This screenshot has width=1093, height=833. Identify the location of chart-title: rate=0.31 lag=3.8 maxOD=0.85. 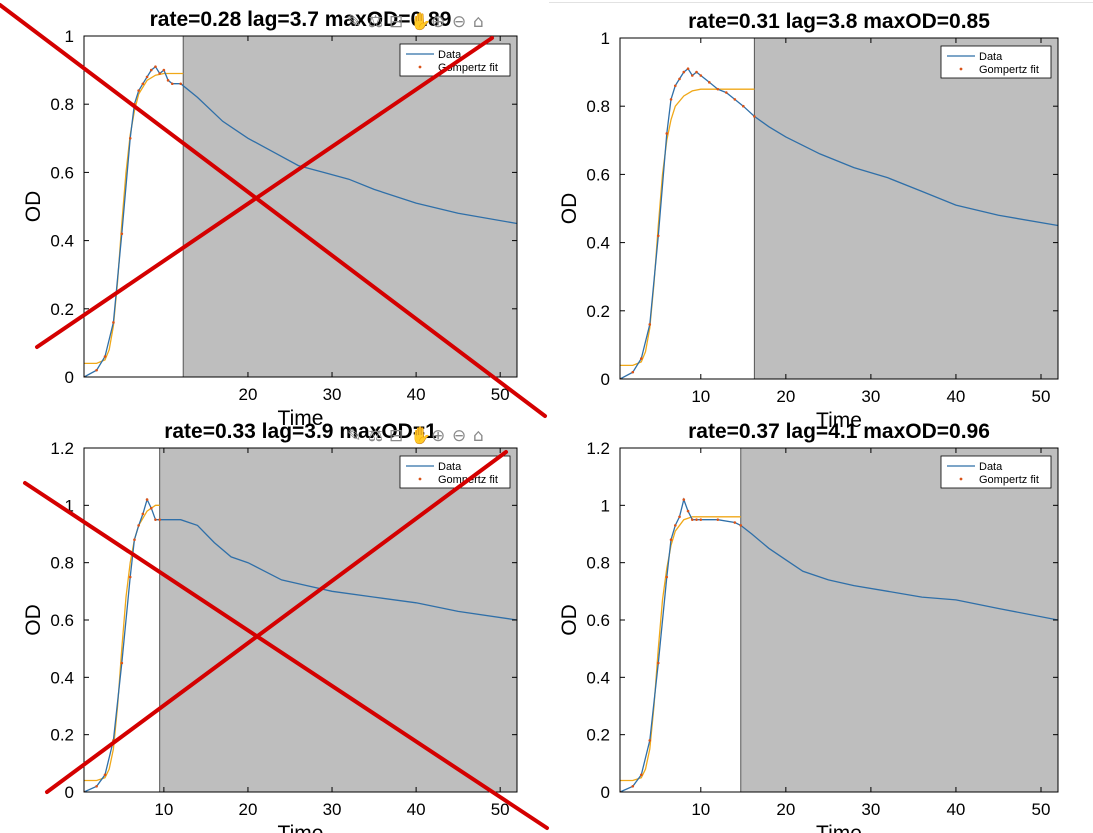
(839, 21).